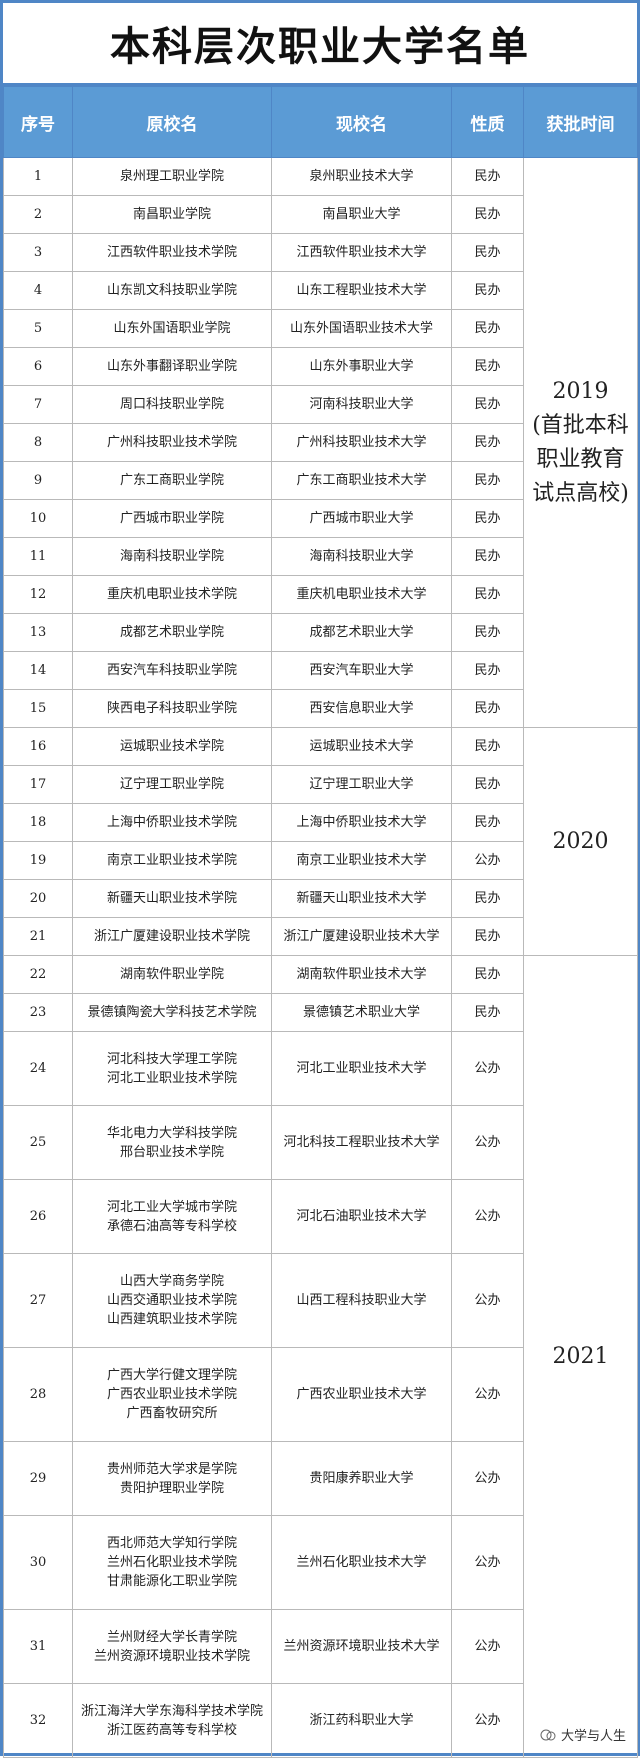 The height and width of the screenshot is (1758, 640). What do you see at coordinates (172, 1562) in the screenshot?
I see `original-name-cell: 西北师范大学知行学院 兰州石化职业技术学院 甘肃能源化工职业学院` at bounding box center [172, 1562].